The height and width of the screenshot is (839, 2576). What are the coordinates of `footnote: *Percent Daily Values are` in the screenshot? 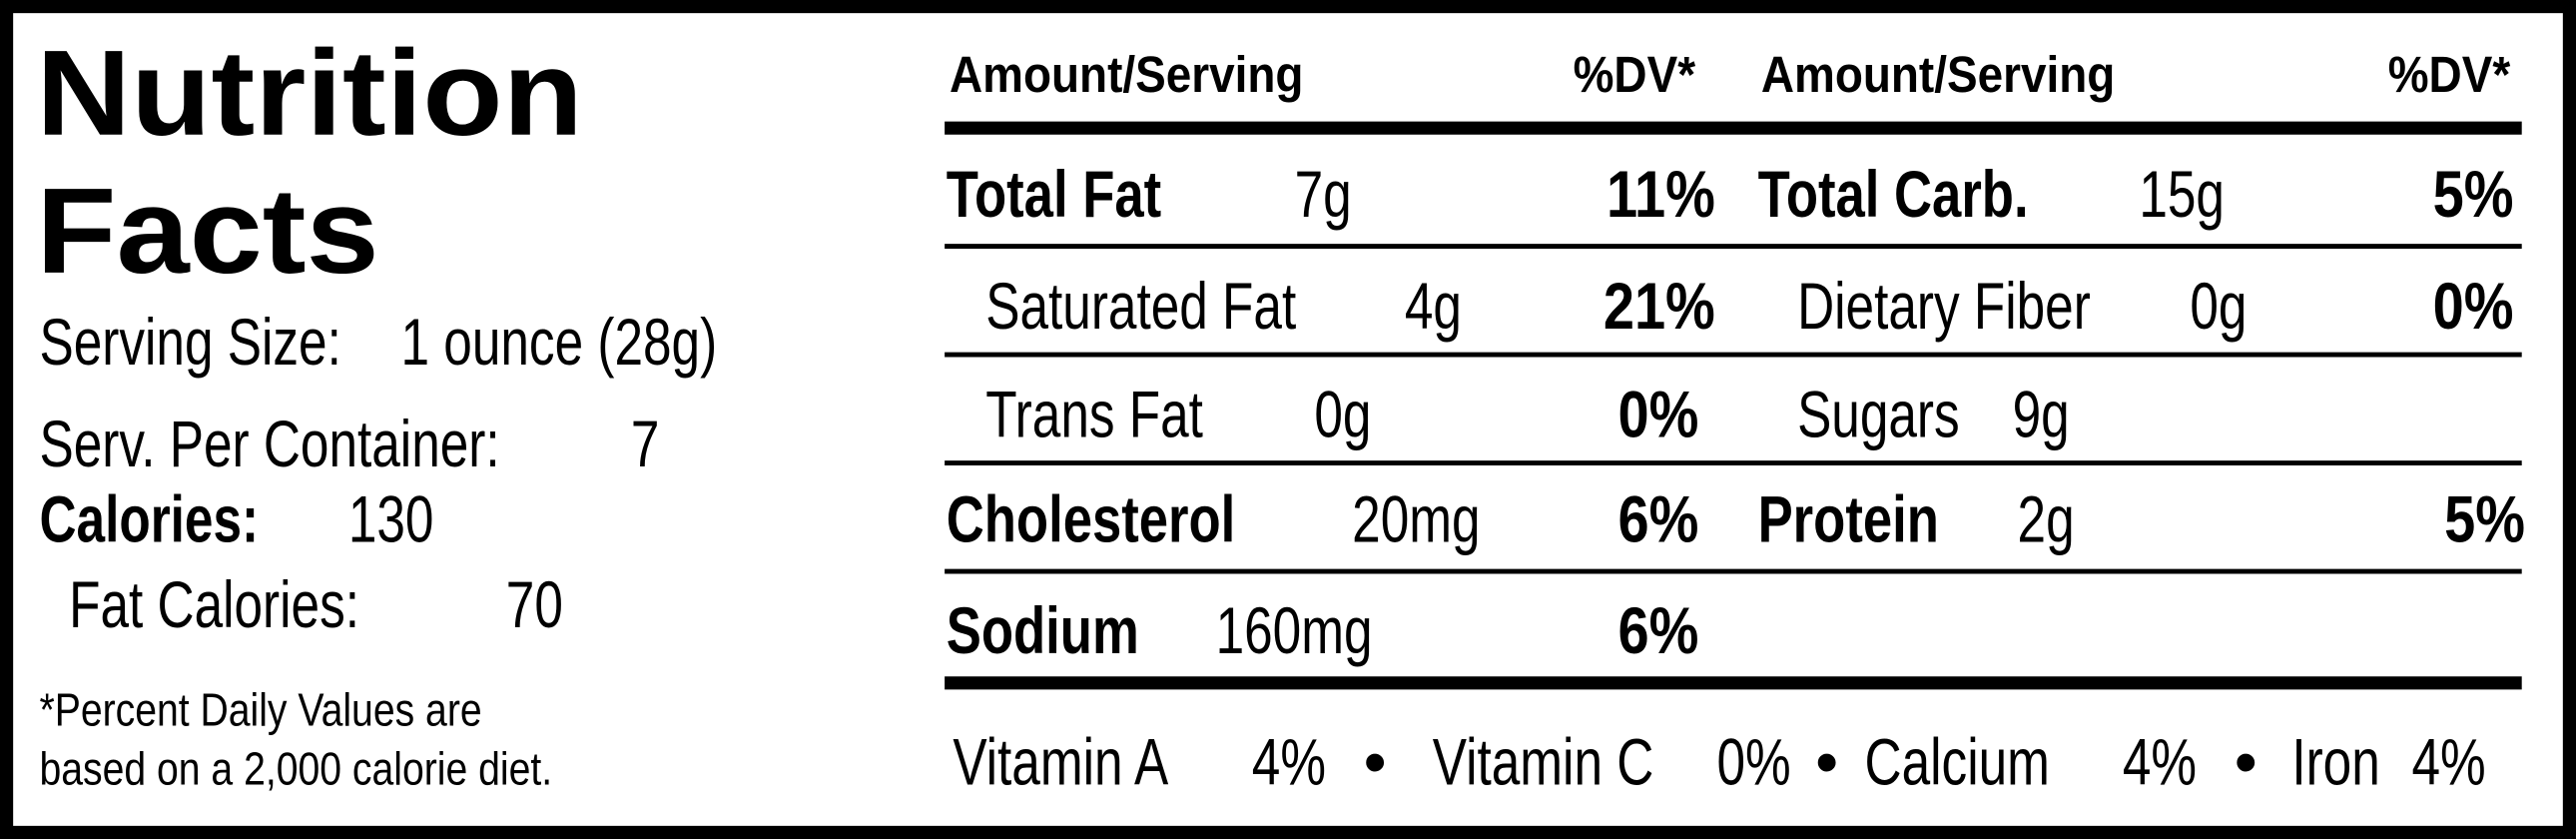 It's located at (260, 710).